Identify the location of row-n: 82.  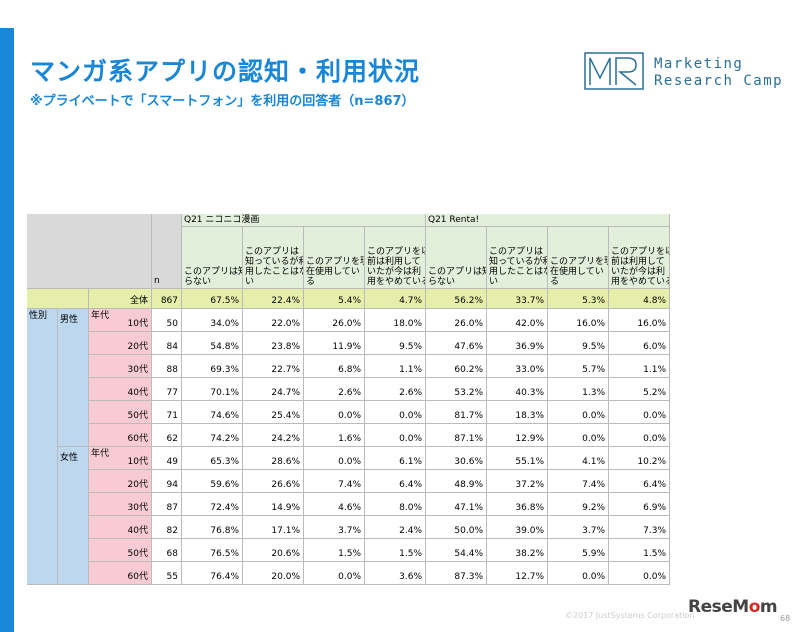
(167, 527).